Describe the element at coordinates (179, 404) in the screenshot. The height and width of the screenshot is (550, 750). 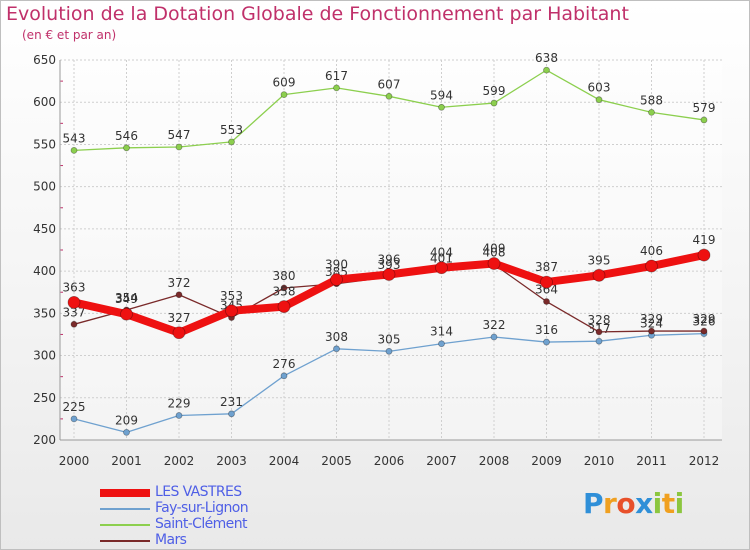
I see `data-label-fay-sur-lignon: 229` at that location.